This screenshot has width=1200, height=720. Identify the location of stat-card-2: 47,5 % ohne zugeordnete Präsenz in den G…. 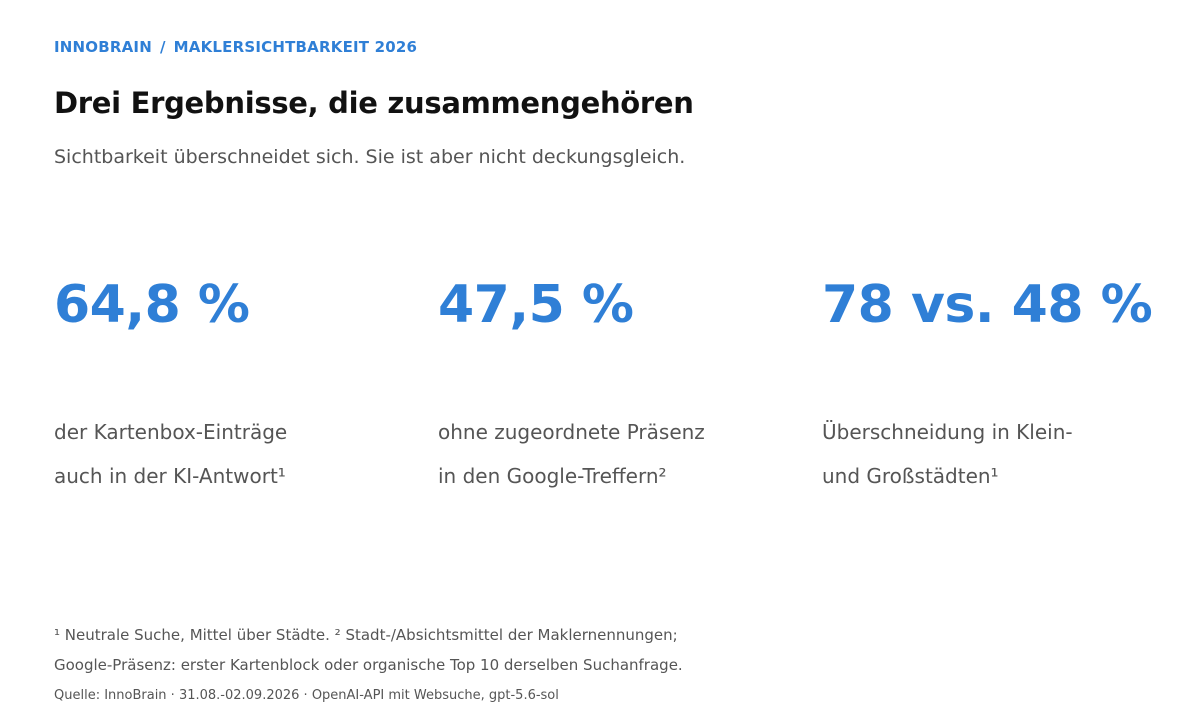
(608, 380).